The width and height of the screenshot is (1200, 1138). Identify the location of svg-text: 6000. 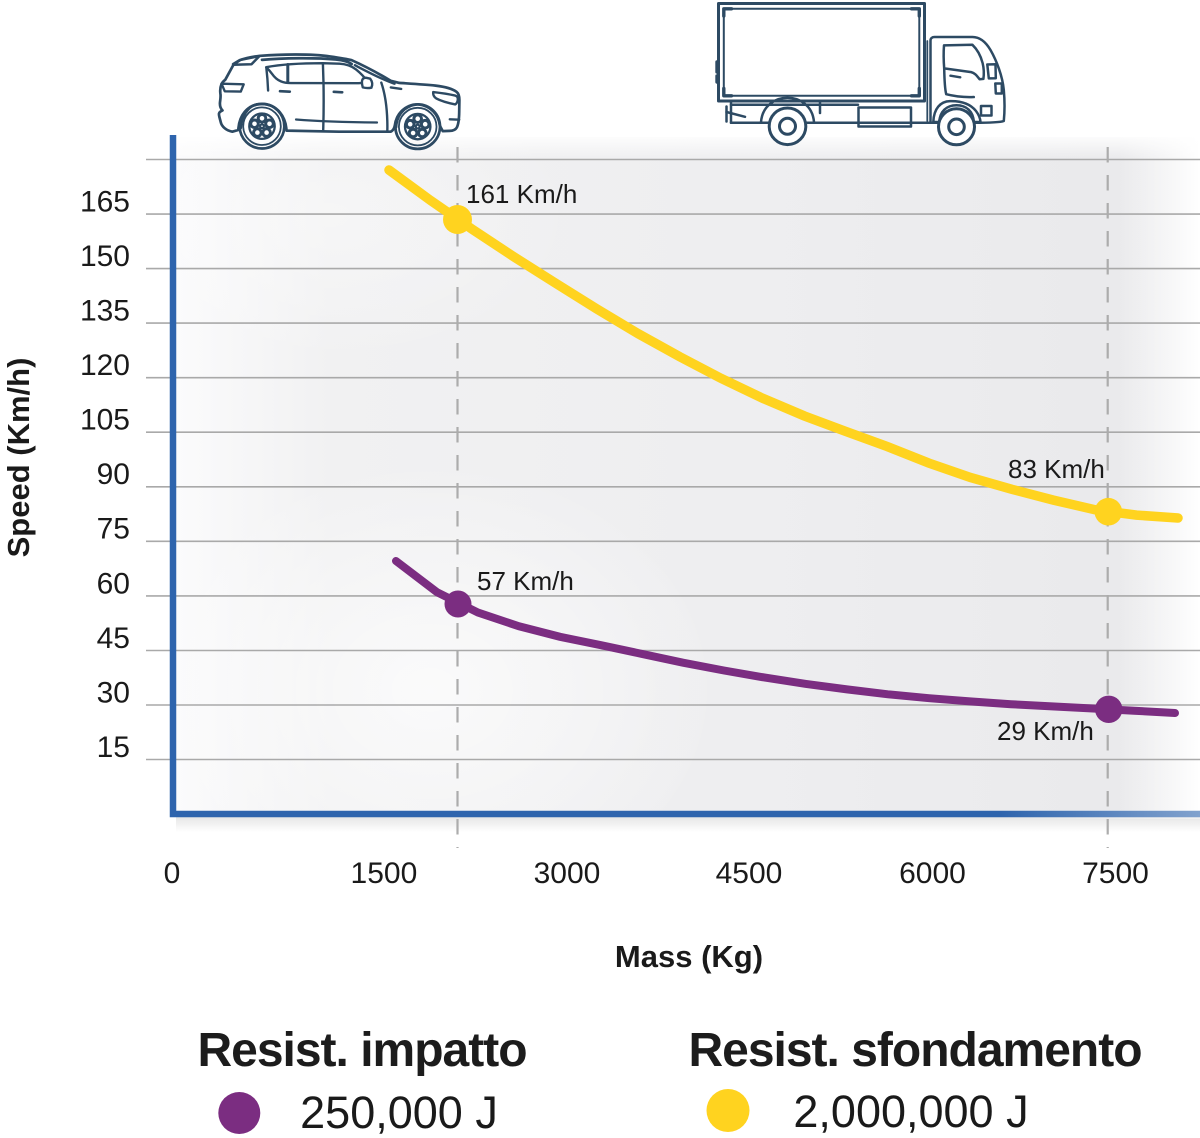
(932, 873).